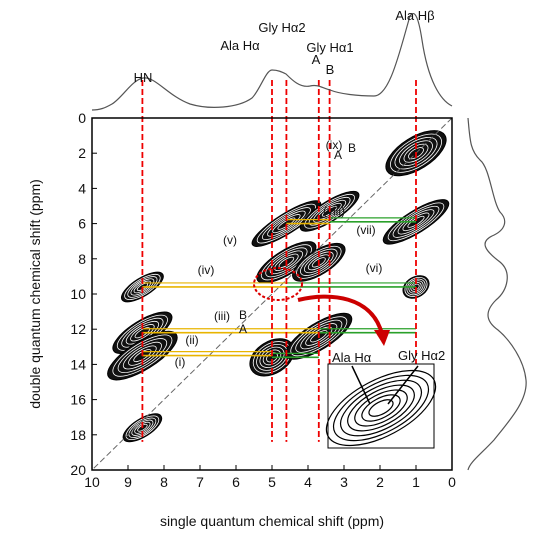 Image resolution: width=541 pixels, height=539 pixels. What do you see at coordinates (35, 294) in the screenshot?
I see `y-axis-label: double quantum chemical shift (ppm)` at bounding box center [35, 294].